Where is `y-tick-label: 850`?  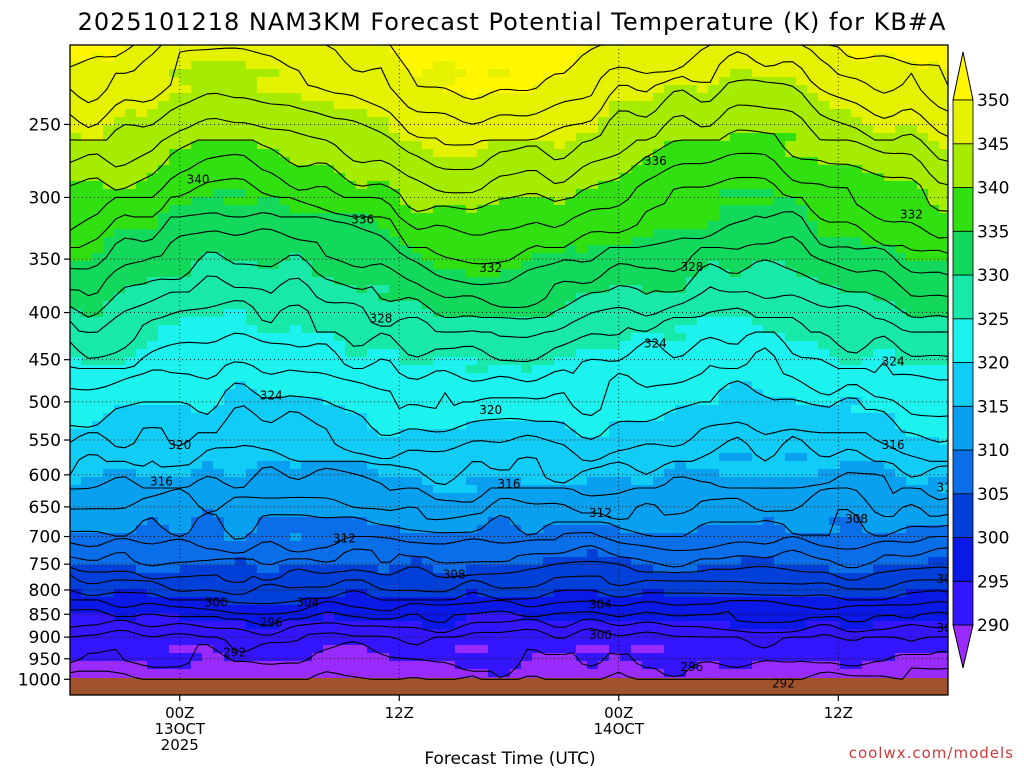
y-tick-label: 850 is located at coordinates (45, 615).